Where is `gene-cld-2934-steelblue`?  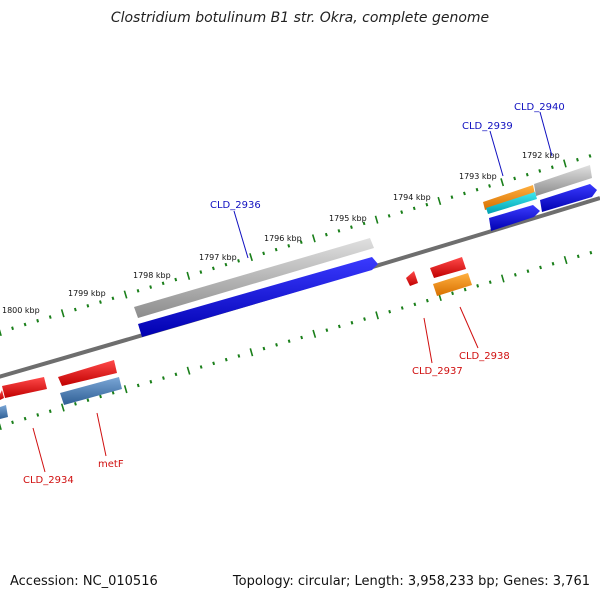
gene-cld-2934-steelblue is located at coordinates (4, 412).